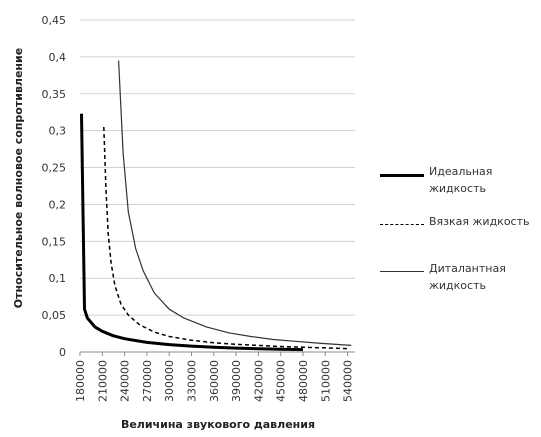 This screenshot has height=437, width=541. What do you see at coordinates (125, 381) in the screenshot?
I see `x-tick-label: 240000` at bounding box center [125, 381].